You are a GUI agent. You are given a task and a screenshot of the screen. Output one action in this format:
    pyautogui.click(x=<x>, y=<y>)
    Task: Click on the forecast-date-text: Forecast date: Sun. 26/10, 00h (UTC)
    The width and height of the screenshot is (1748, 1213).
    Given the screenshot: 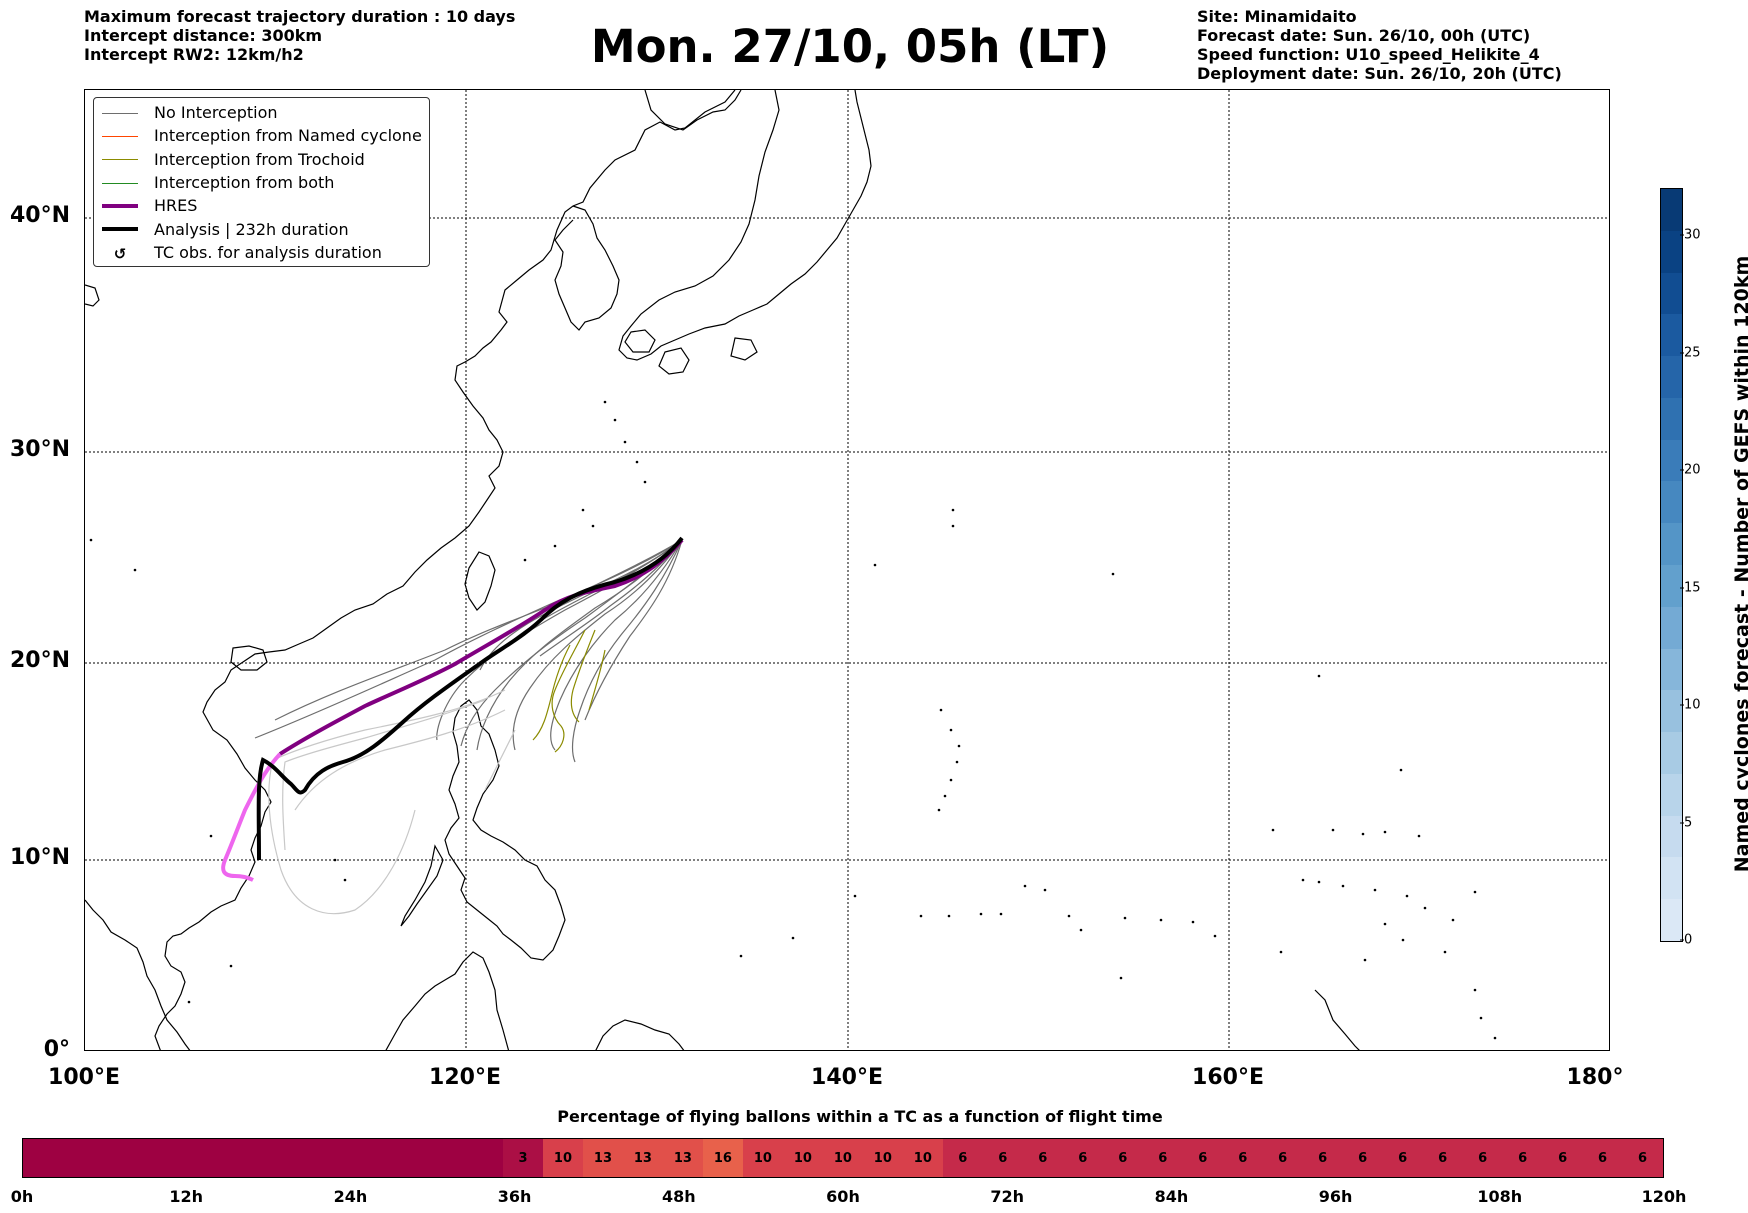 What is the action you would take?
    pyautogui.click(x=1364, y=35)
    